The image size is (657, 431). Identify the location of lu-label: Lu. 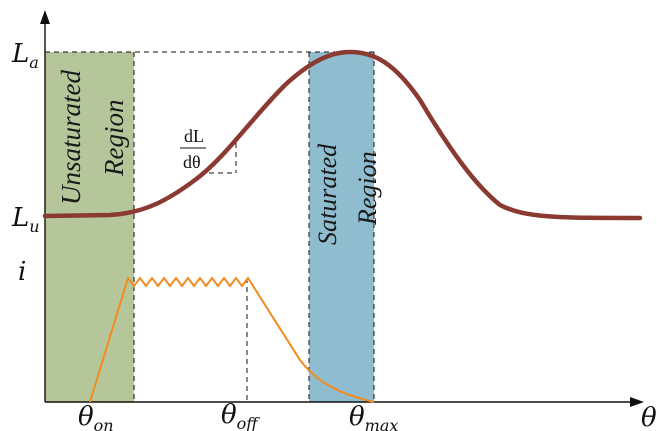
(25, 219).